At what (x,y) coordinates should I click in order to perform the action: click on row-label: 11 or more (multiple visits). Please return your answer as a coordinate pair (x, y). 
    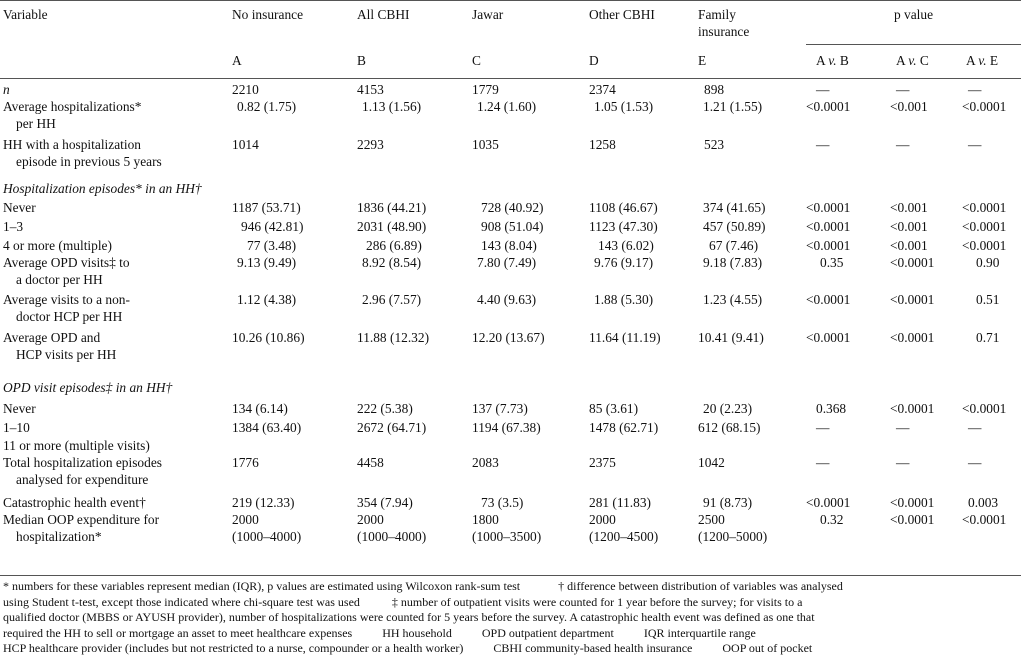
    Looking at the image, I should click on (76, 445).